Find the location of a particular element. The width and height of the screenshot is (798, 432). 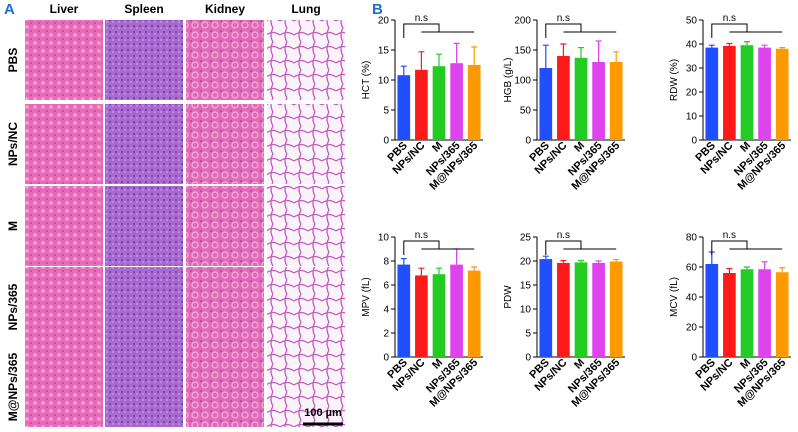

y-tick-label: 2 is located at coordinates (386, 334).